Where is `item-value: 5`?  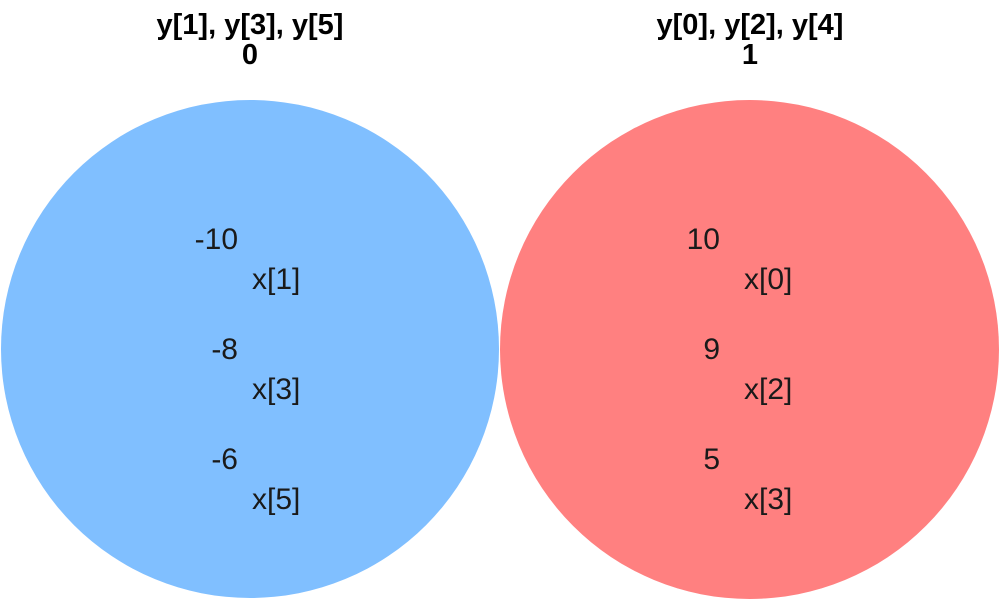 item-value: 5 is located at coordinates (711, 459).